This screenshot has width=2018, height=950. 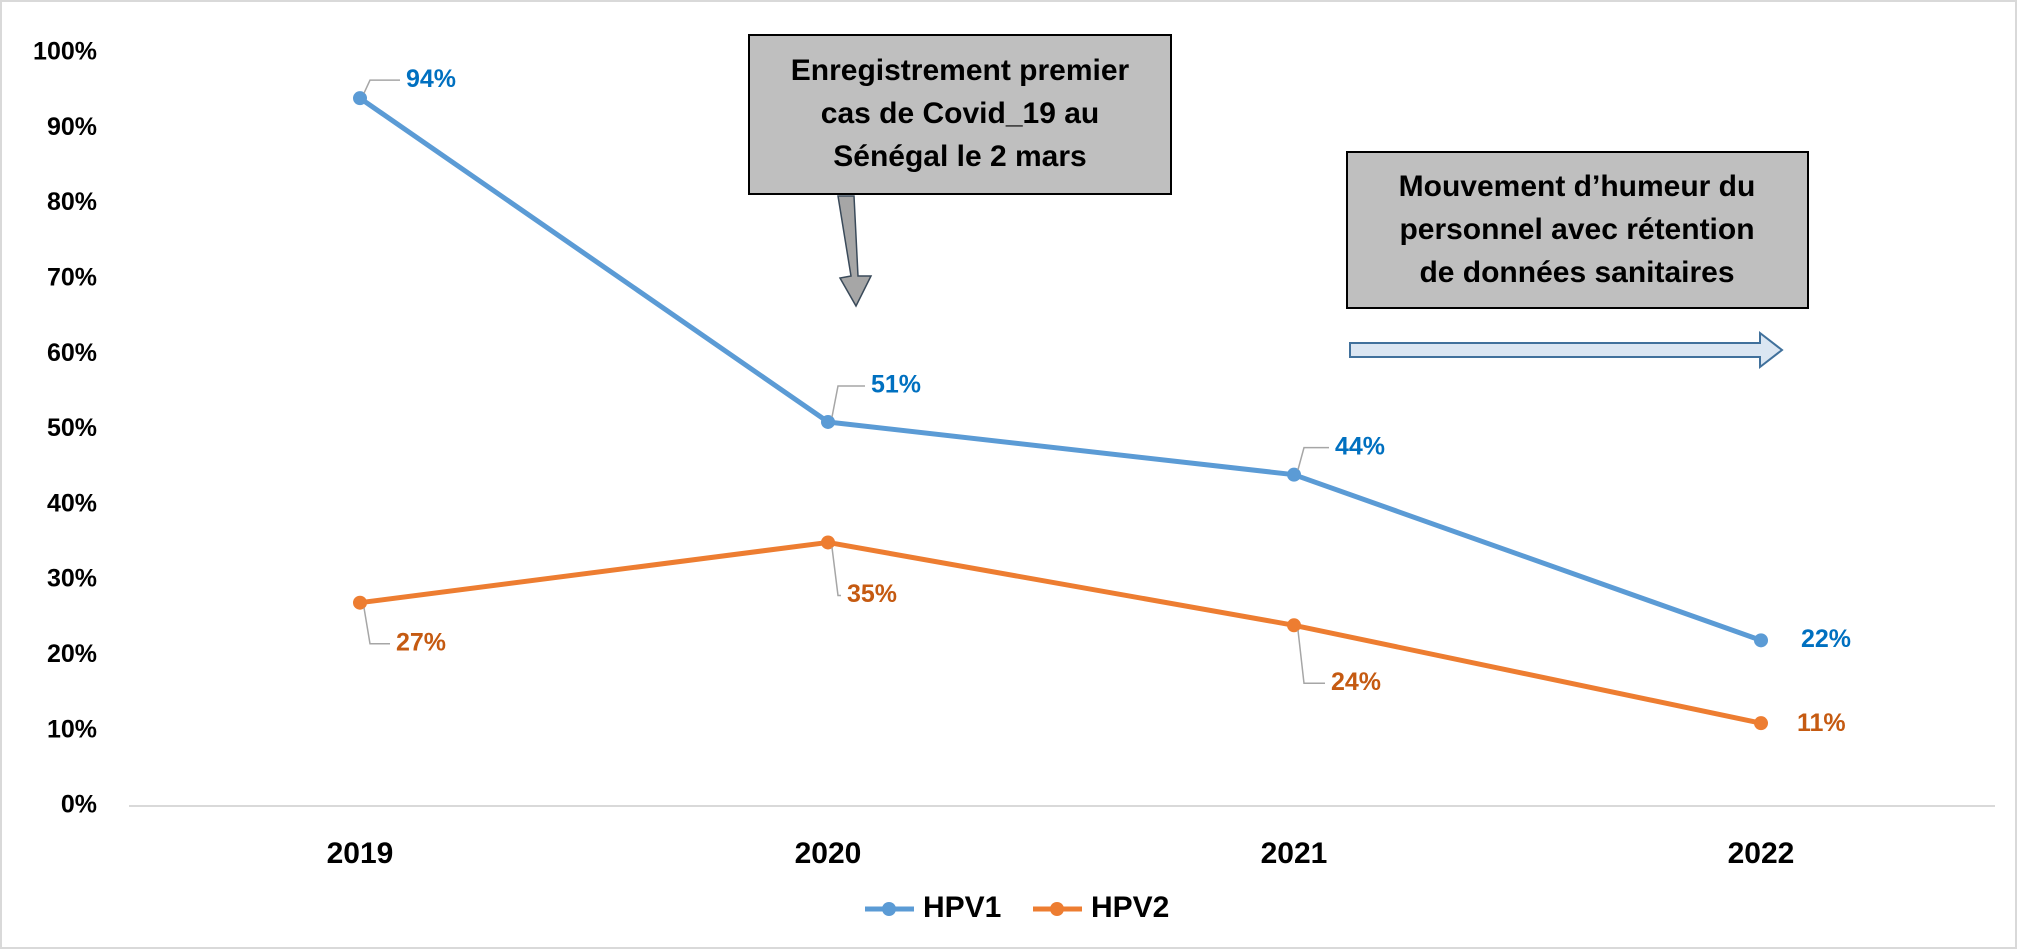 What do you see at coordinates (962, 907) in the screenshot?
I see `legend-label: HPV1` at bounding box center [962, 907].